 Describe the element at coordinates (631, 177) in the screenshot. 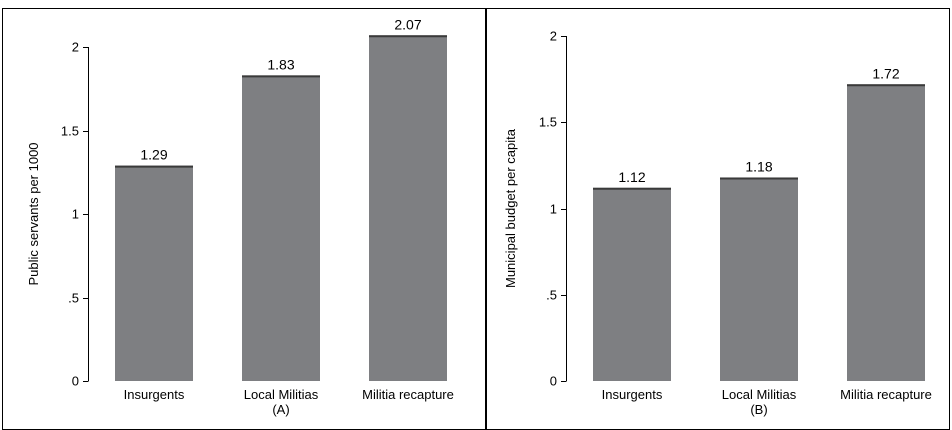

I see `bar-value-label: 1.12` at that location.